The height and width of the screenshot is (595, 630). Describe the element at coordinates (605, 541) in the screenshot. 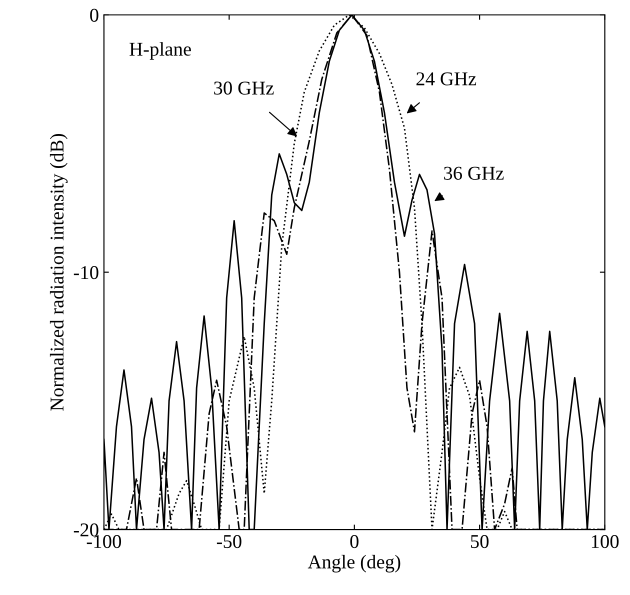

I see `x-tick-label: 100` at that location.